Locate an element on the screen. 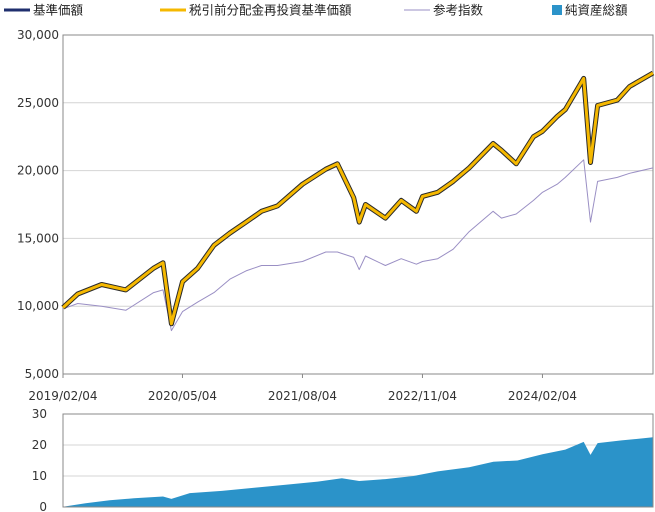  x-tick-label: 2021/08/04 is located at coordinates (302, 396).